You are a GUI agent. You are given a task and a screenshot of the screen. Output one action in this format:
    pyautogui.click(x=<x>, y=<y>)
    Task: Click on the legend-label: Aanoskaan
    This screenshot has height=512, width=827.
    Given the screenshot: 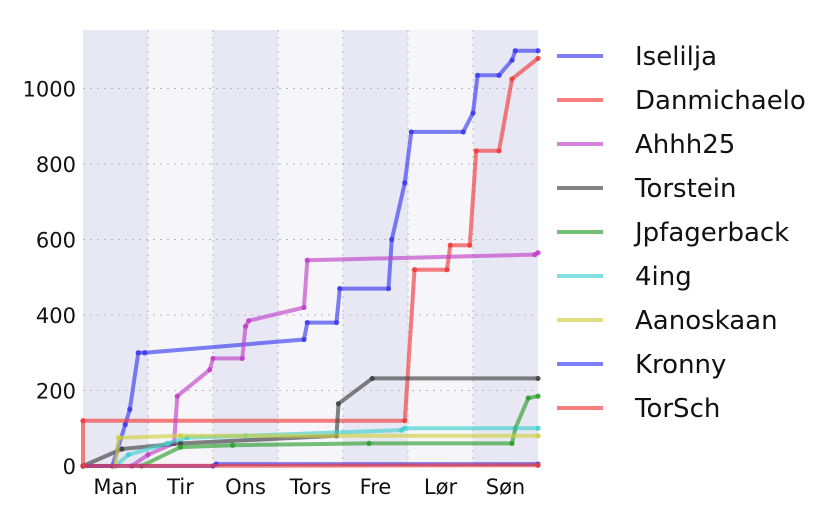 What is the action you would take?
    pyautogui.click(x=706, y=321)
    